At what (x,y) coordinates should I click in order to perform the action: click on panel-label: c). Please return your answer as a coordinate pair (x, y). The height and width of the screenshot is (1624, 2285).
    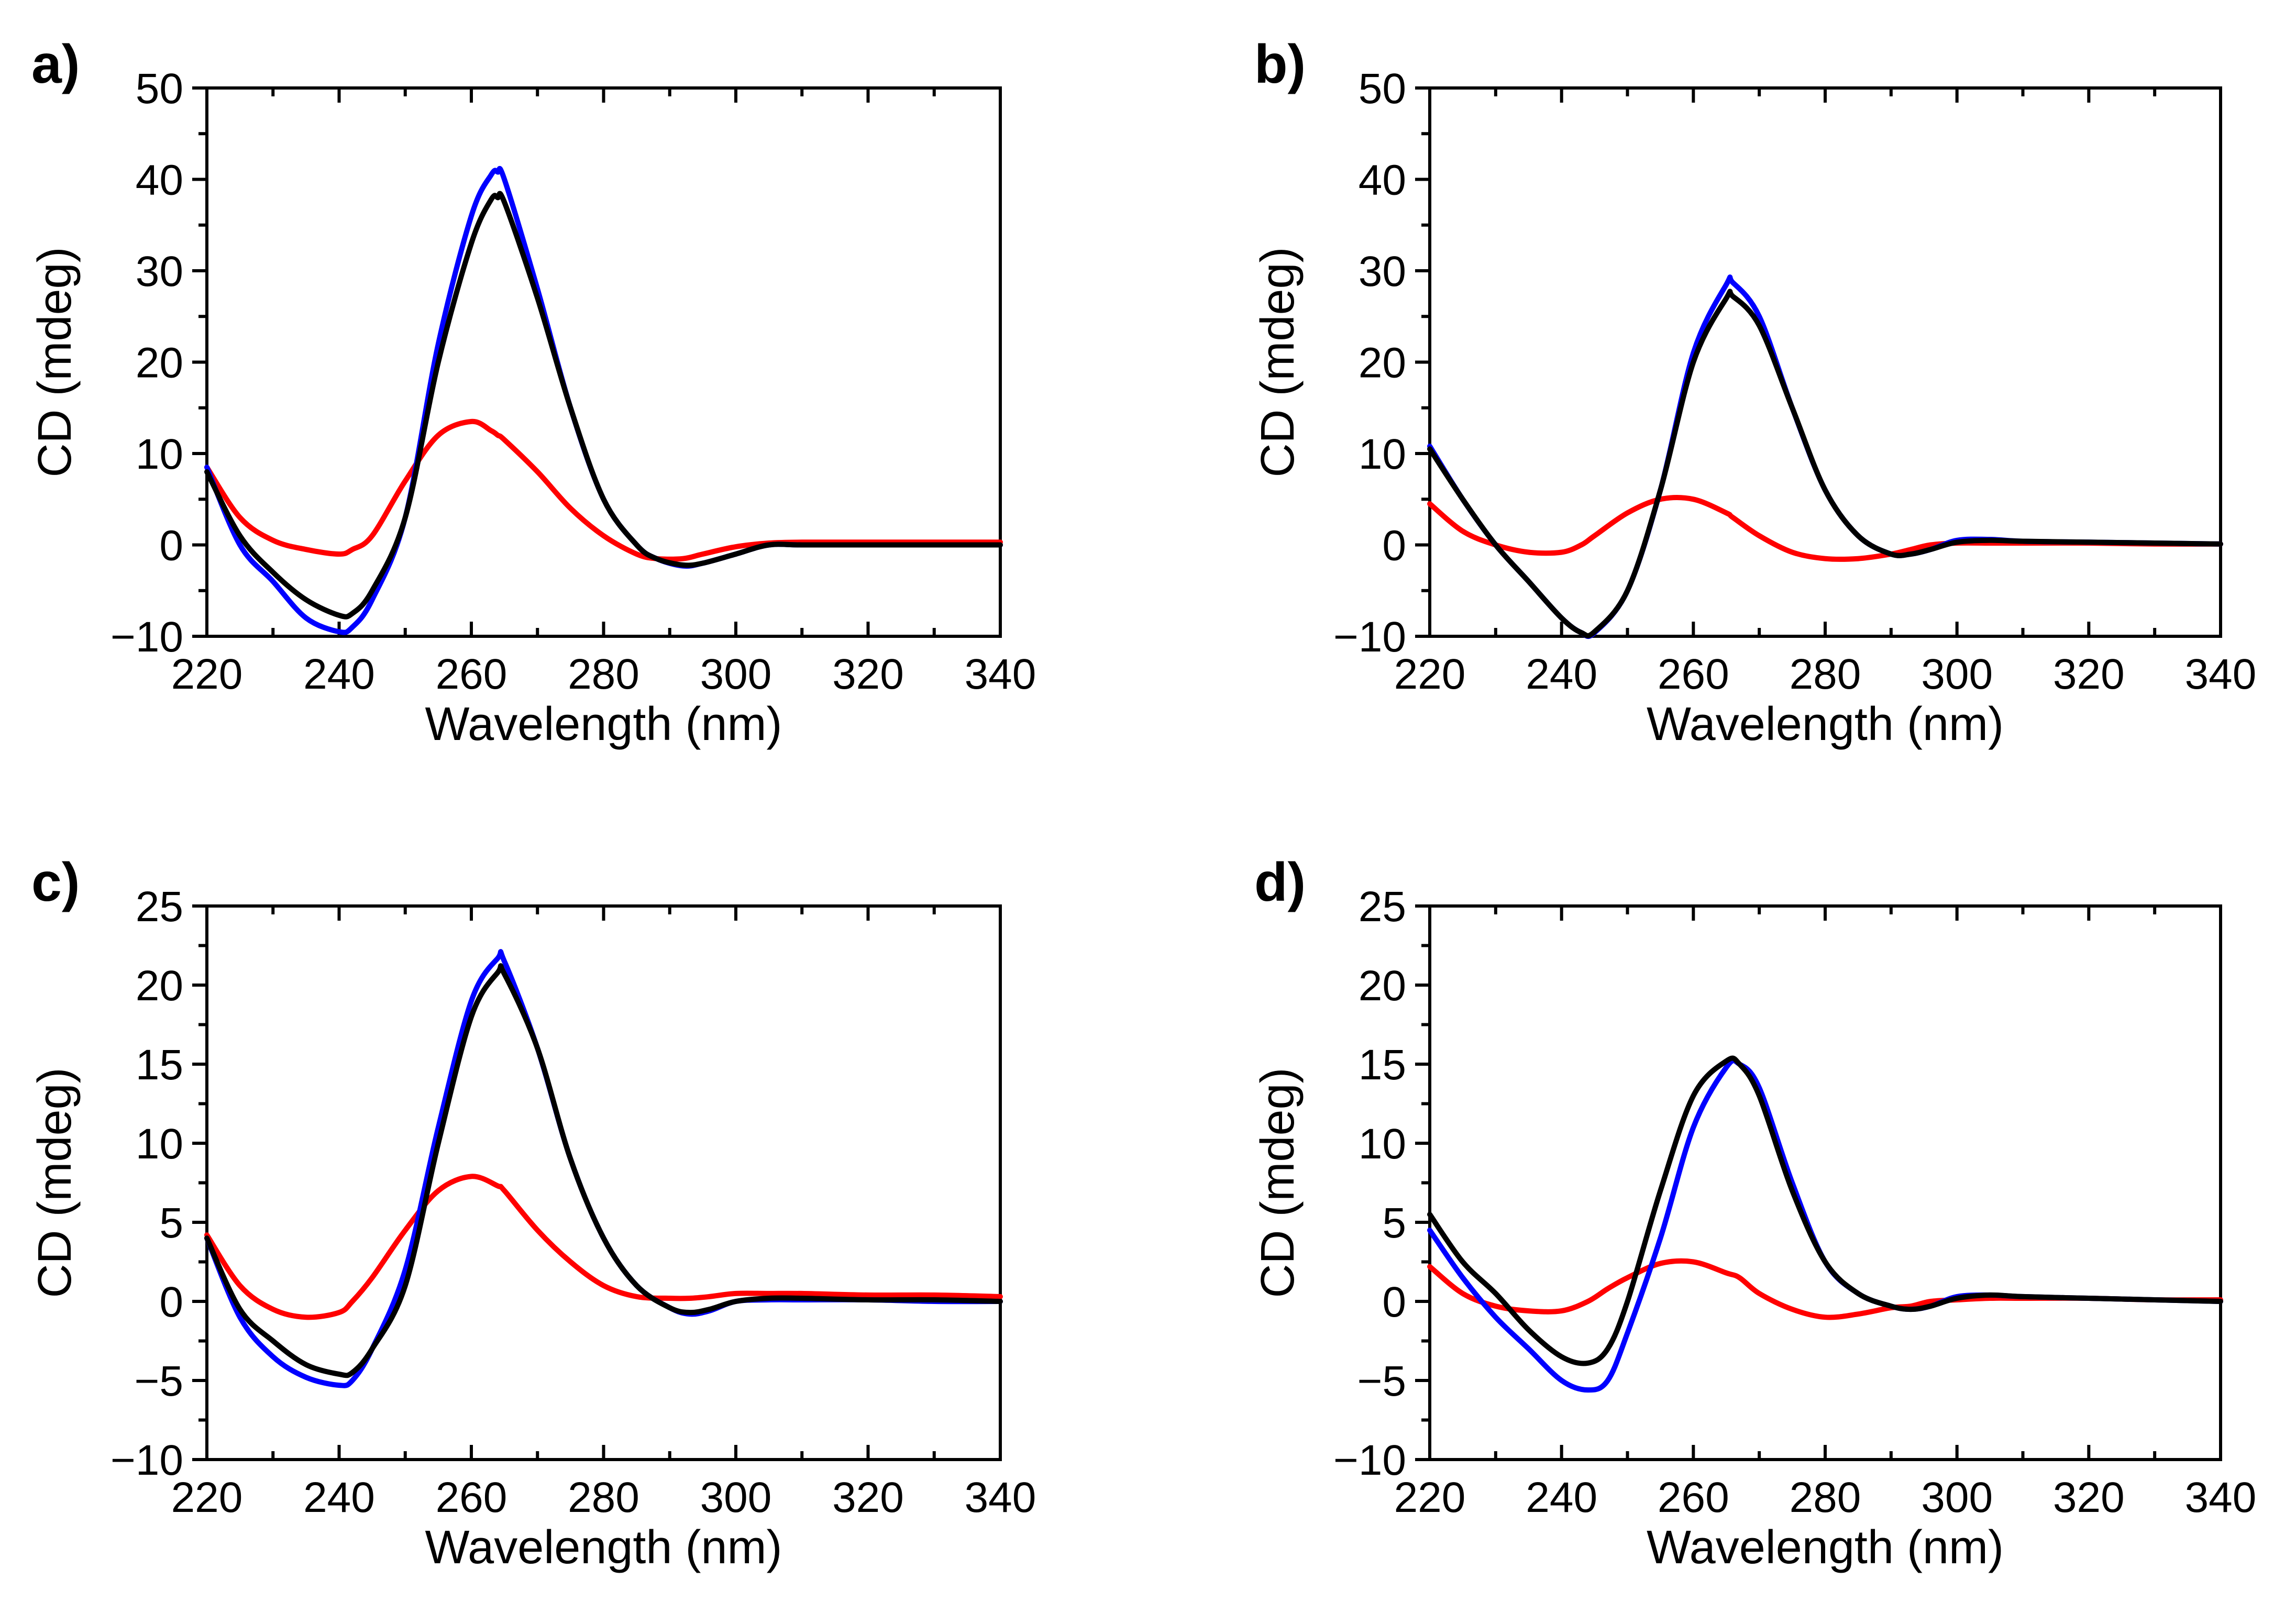
    Looking at the image, I should click on (55, 882).